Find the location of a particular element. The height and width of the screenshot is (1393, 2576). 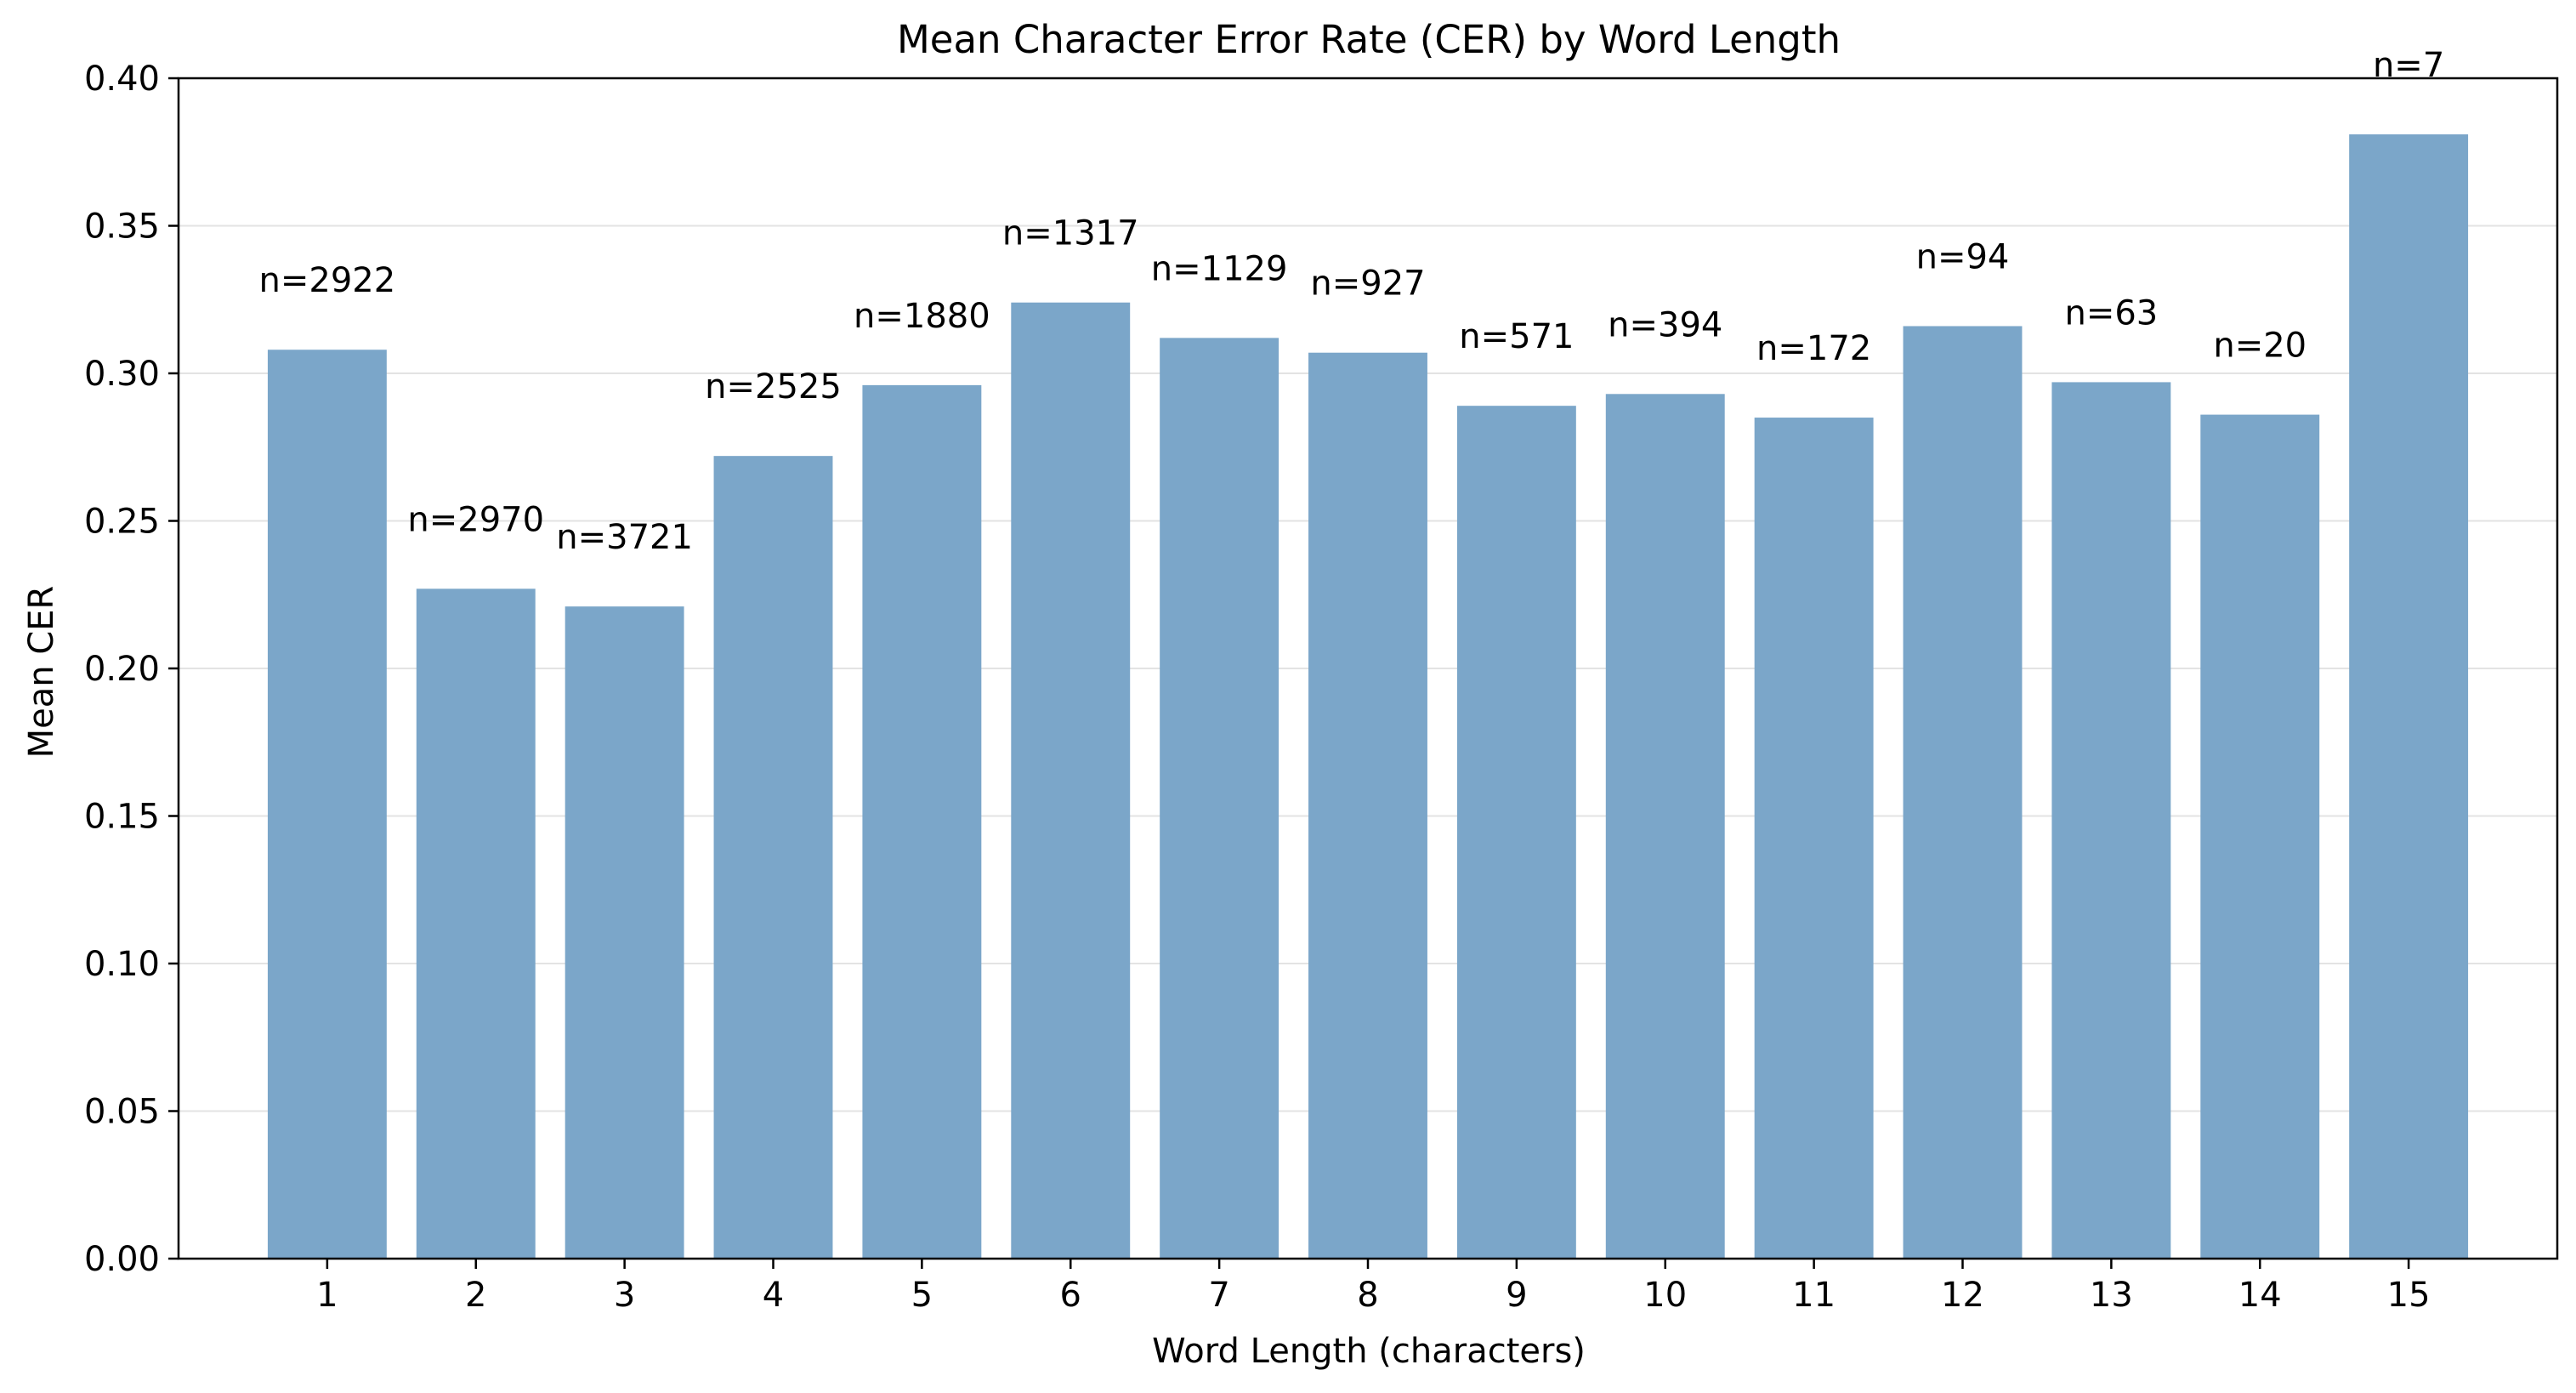

x-tick-label: 1 is located at coordinates (327, 1295).